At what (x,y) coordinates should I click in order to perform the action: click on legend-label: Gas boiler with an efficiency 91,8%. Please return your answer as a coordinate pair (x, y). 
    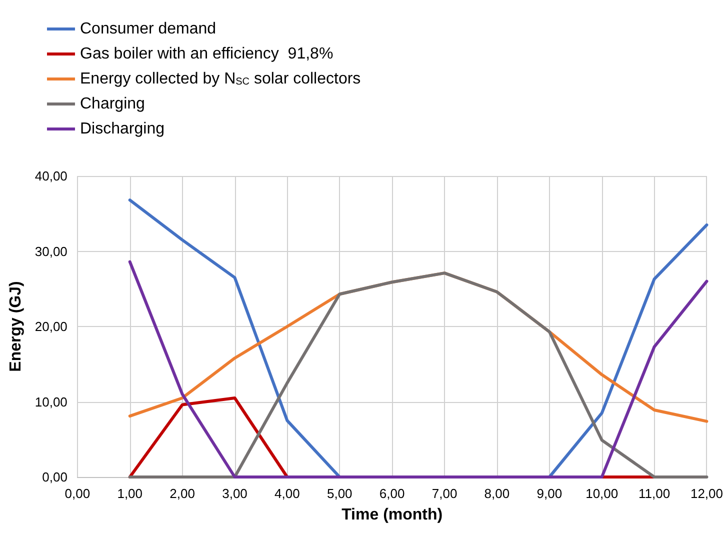
    Looking at the image, I should click on (207, 54).